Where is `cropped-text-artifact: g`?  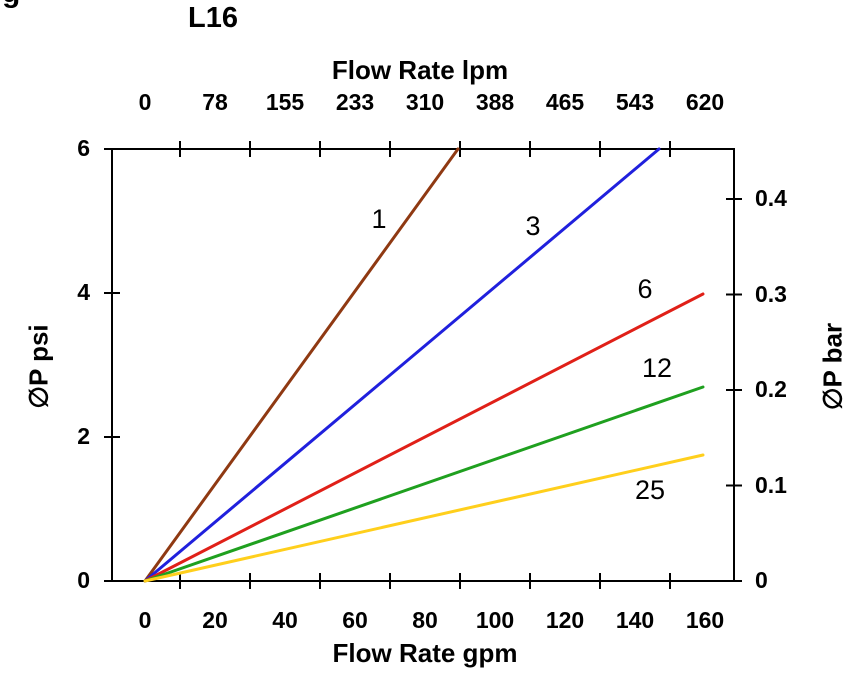
cropped-text-artifact: g is located at coordinates (15, 4).